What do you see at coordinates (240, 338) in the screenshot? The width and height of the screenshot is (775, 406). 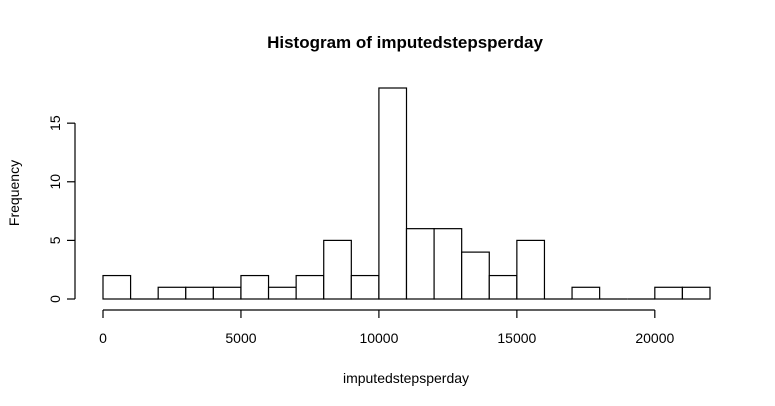 I see `x-tick-label: 5000` at bounding box center [240, 338].